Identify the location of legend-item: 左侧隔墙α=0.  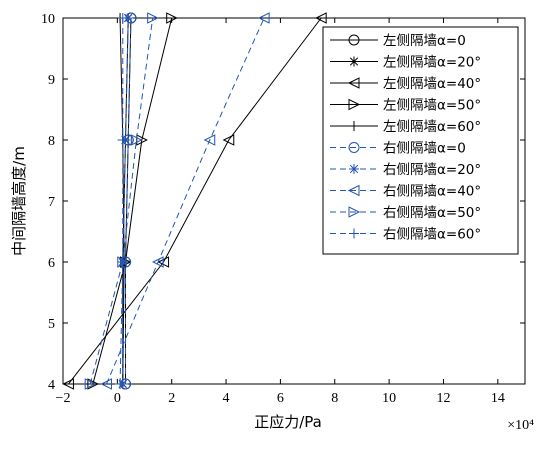
(398, 41).